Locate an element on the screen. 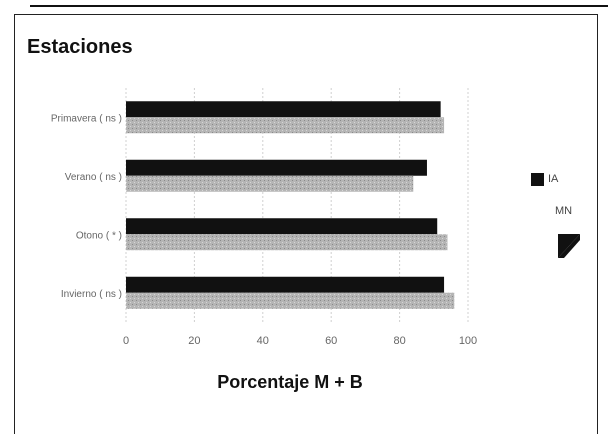 The width and height of the screenshot is (608, 434). legend-swatch-ia is located at coordinates (537, 179).